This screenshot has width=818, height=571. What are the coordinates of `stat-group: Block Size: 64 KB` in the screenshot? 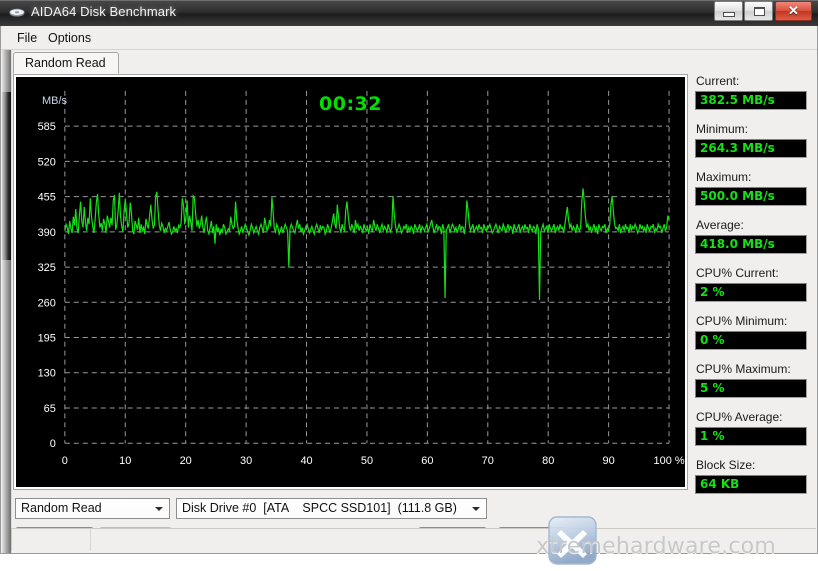 It's located at (751, 476).